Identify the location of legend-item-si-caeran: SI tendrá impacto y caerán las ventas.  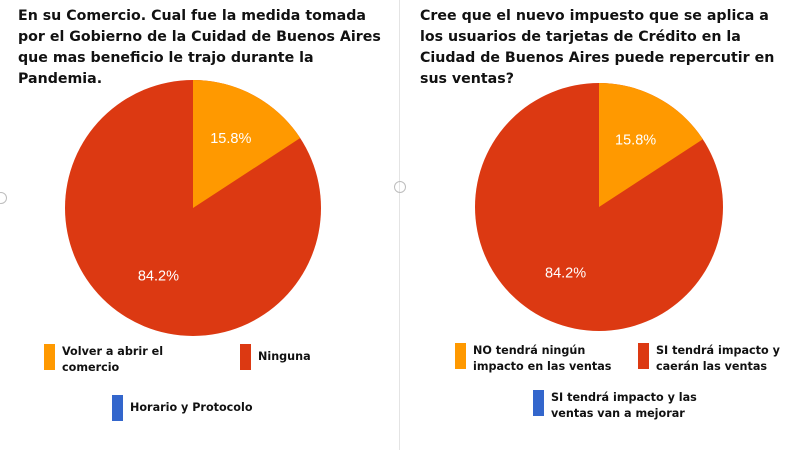
(714, 359).